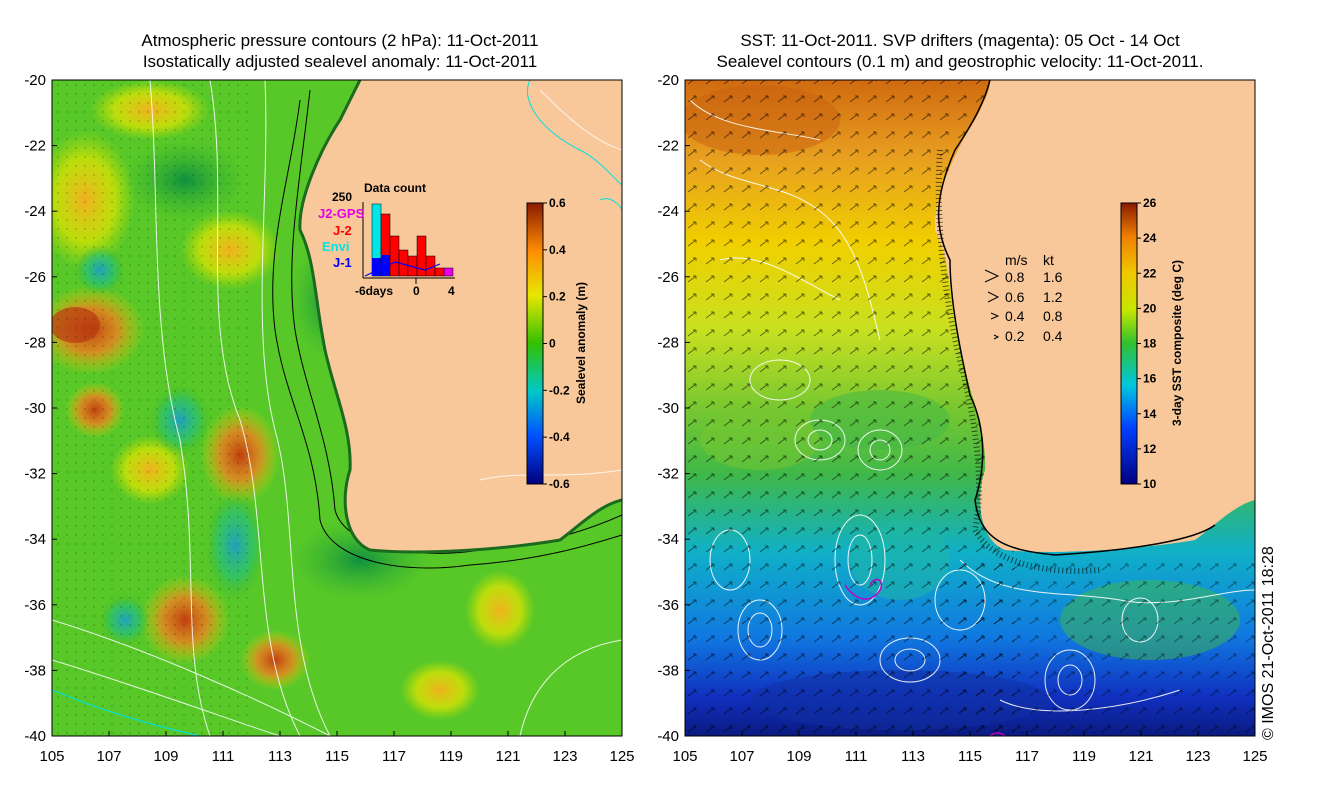 This screenshot has width=1320, height=810. What do you see at coordinates (557, 297) in the screenshot?
I see `left-colorbar-tick: 0.2` at bounding box center [557, 297].